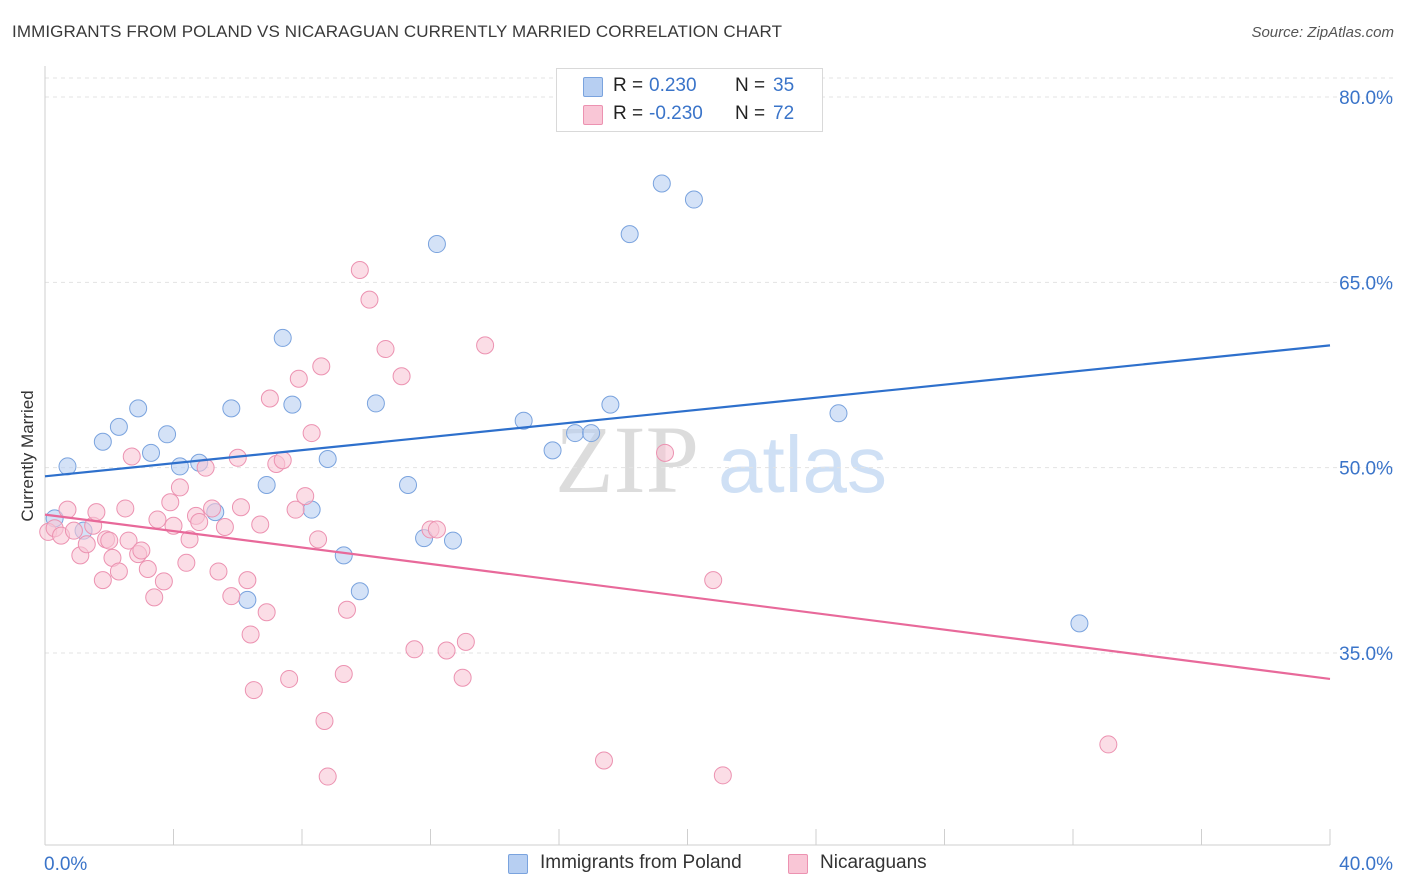 The height and width of the screenshot is (892, 1406). Describe the element at coordinates (27, 455) in the screenshot. I see `y-axis-label: Currently Married` at that location.